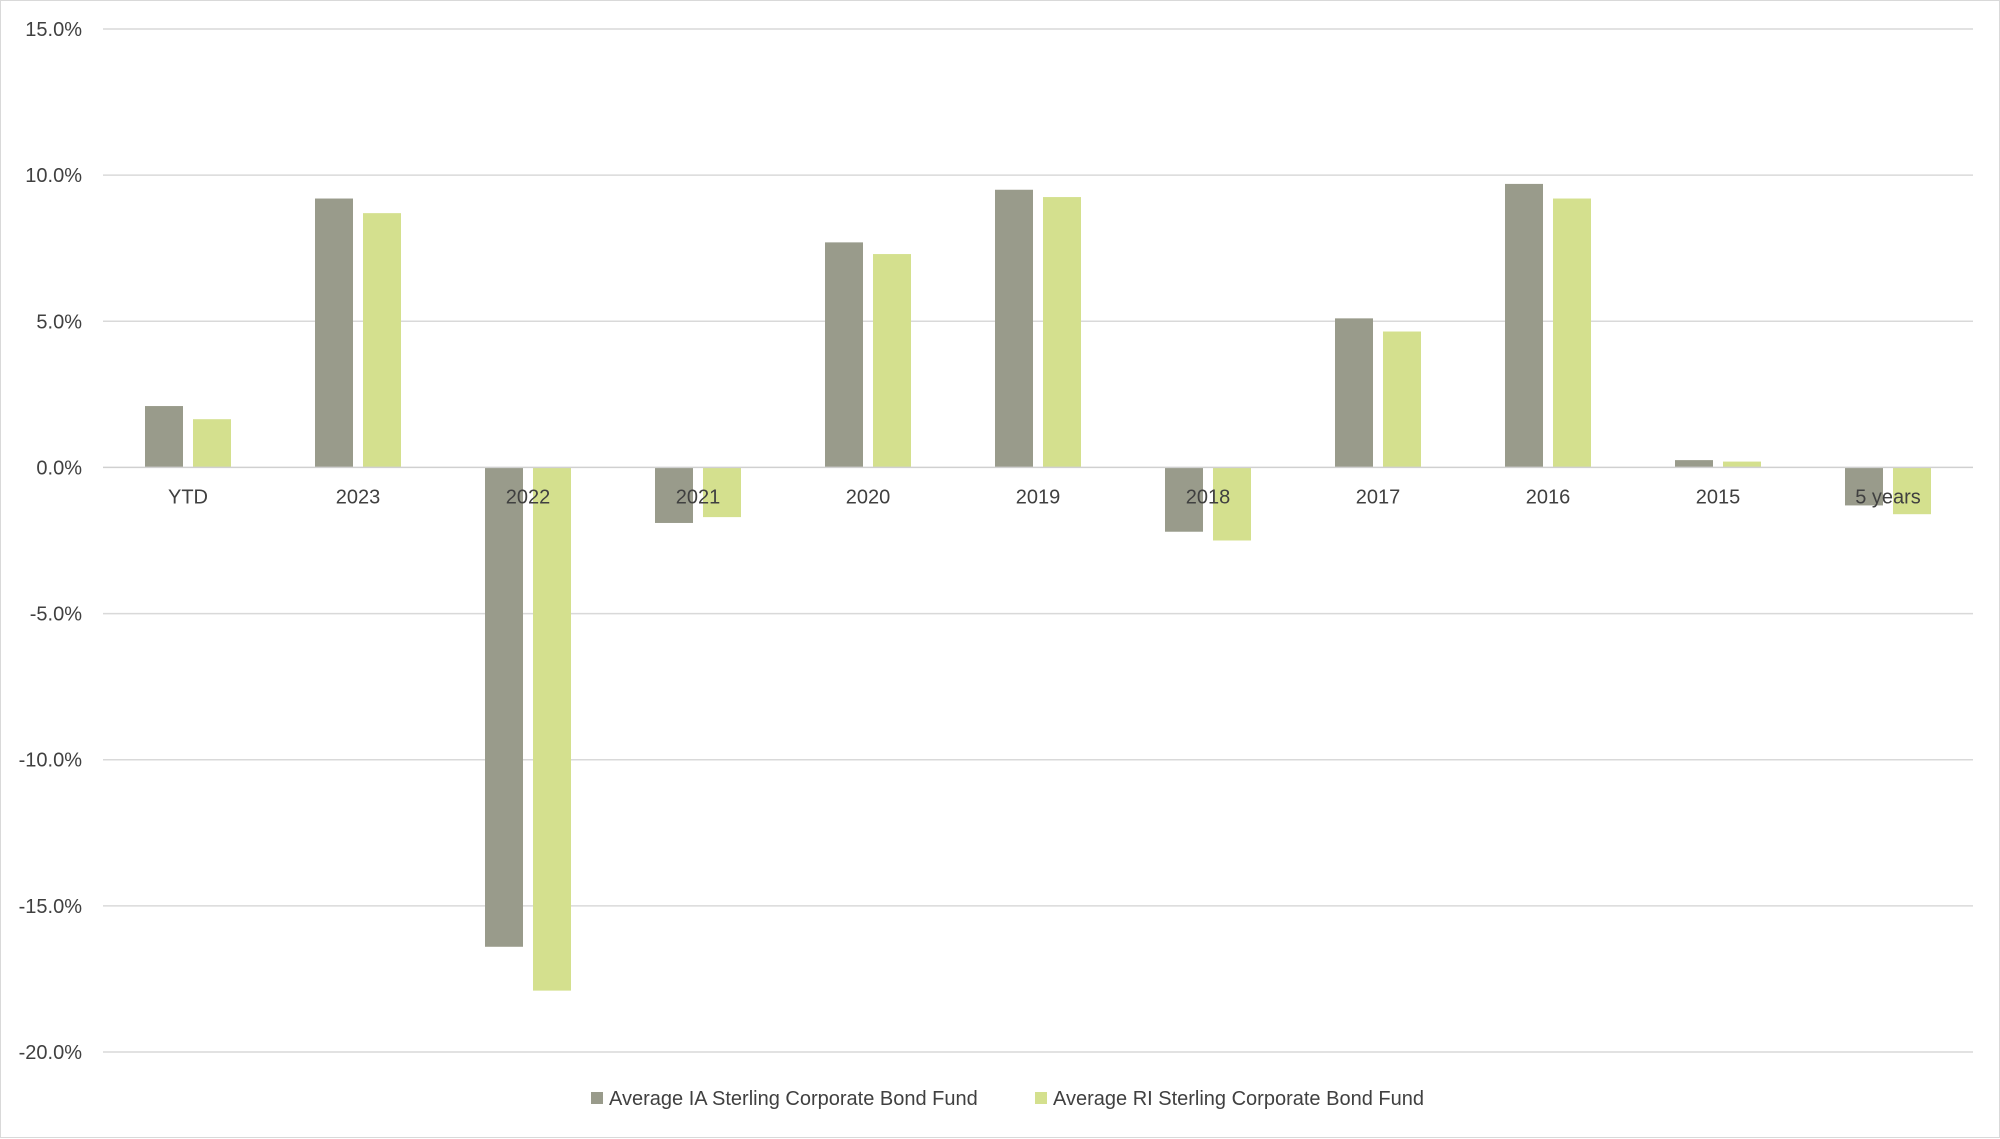 The height and width of the screenshot is (1139, 2000). What do you see at coordinates (674, 495) in the screenshot?
I see `bar-series-1-2021` at bounding box center [674, 495].